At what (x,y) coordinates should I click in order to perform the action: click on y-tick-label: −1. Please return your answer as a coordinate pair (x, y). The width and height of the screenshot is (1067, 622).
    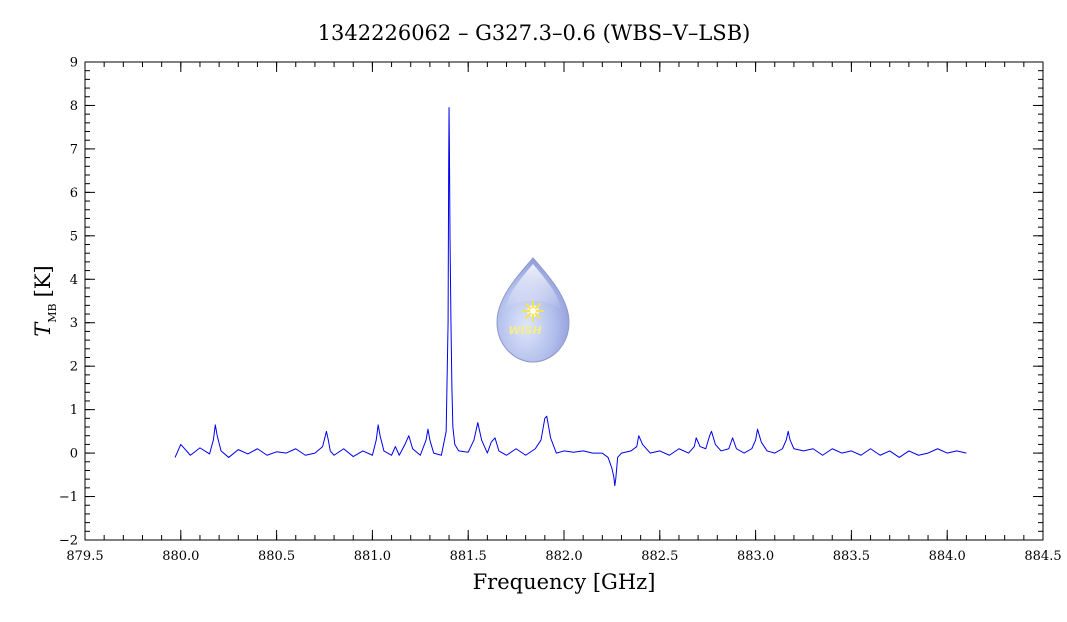
    Looking at the image, I should click on (68, 497).